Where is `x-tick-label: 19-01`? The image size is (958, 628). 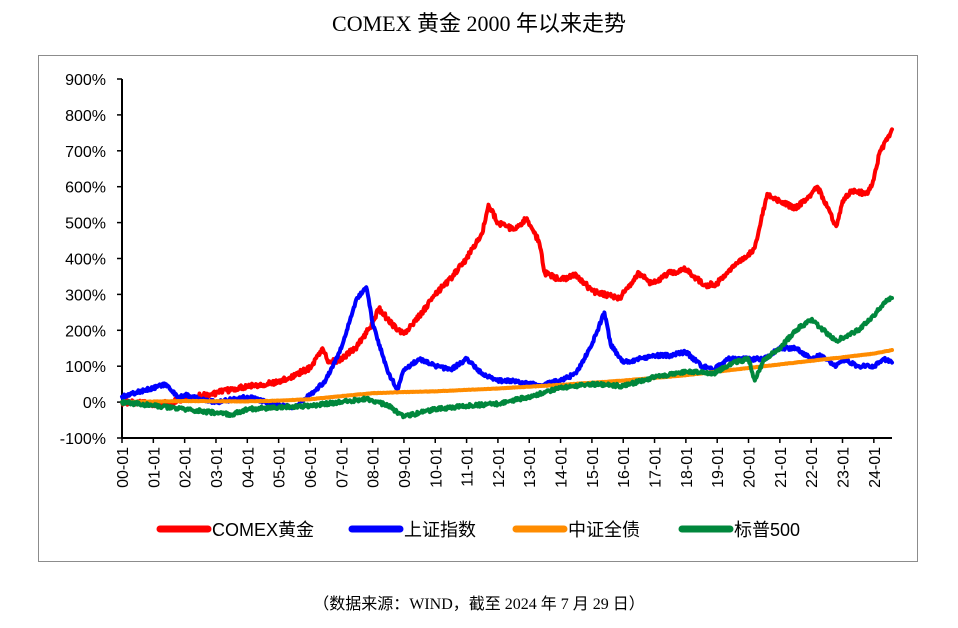
x-tick-label: 19-01 is located at coordinates (718, 467).